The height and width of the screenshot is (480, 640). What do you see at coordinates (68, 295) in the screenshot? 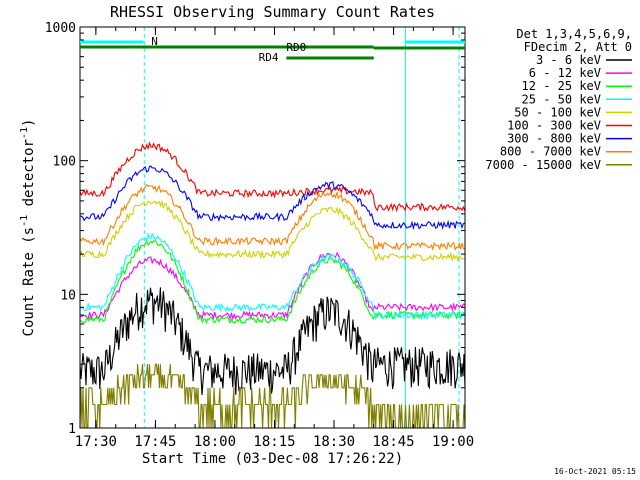
I see `y-tick-label-1: 10` at bounding box center [68, 295].